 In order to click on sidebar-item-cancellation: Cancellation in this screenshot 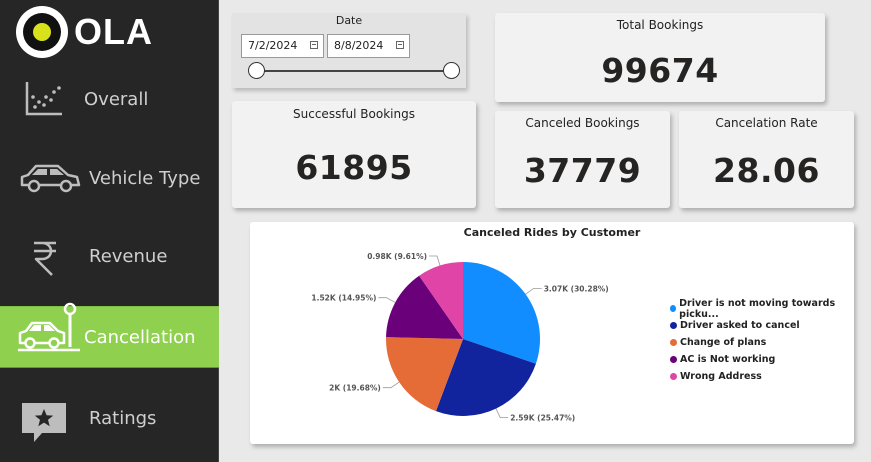, I will do `click(109, 335)`.